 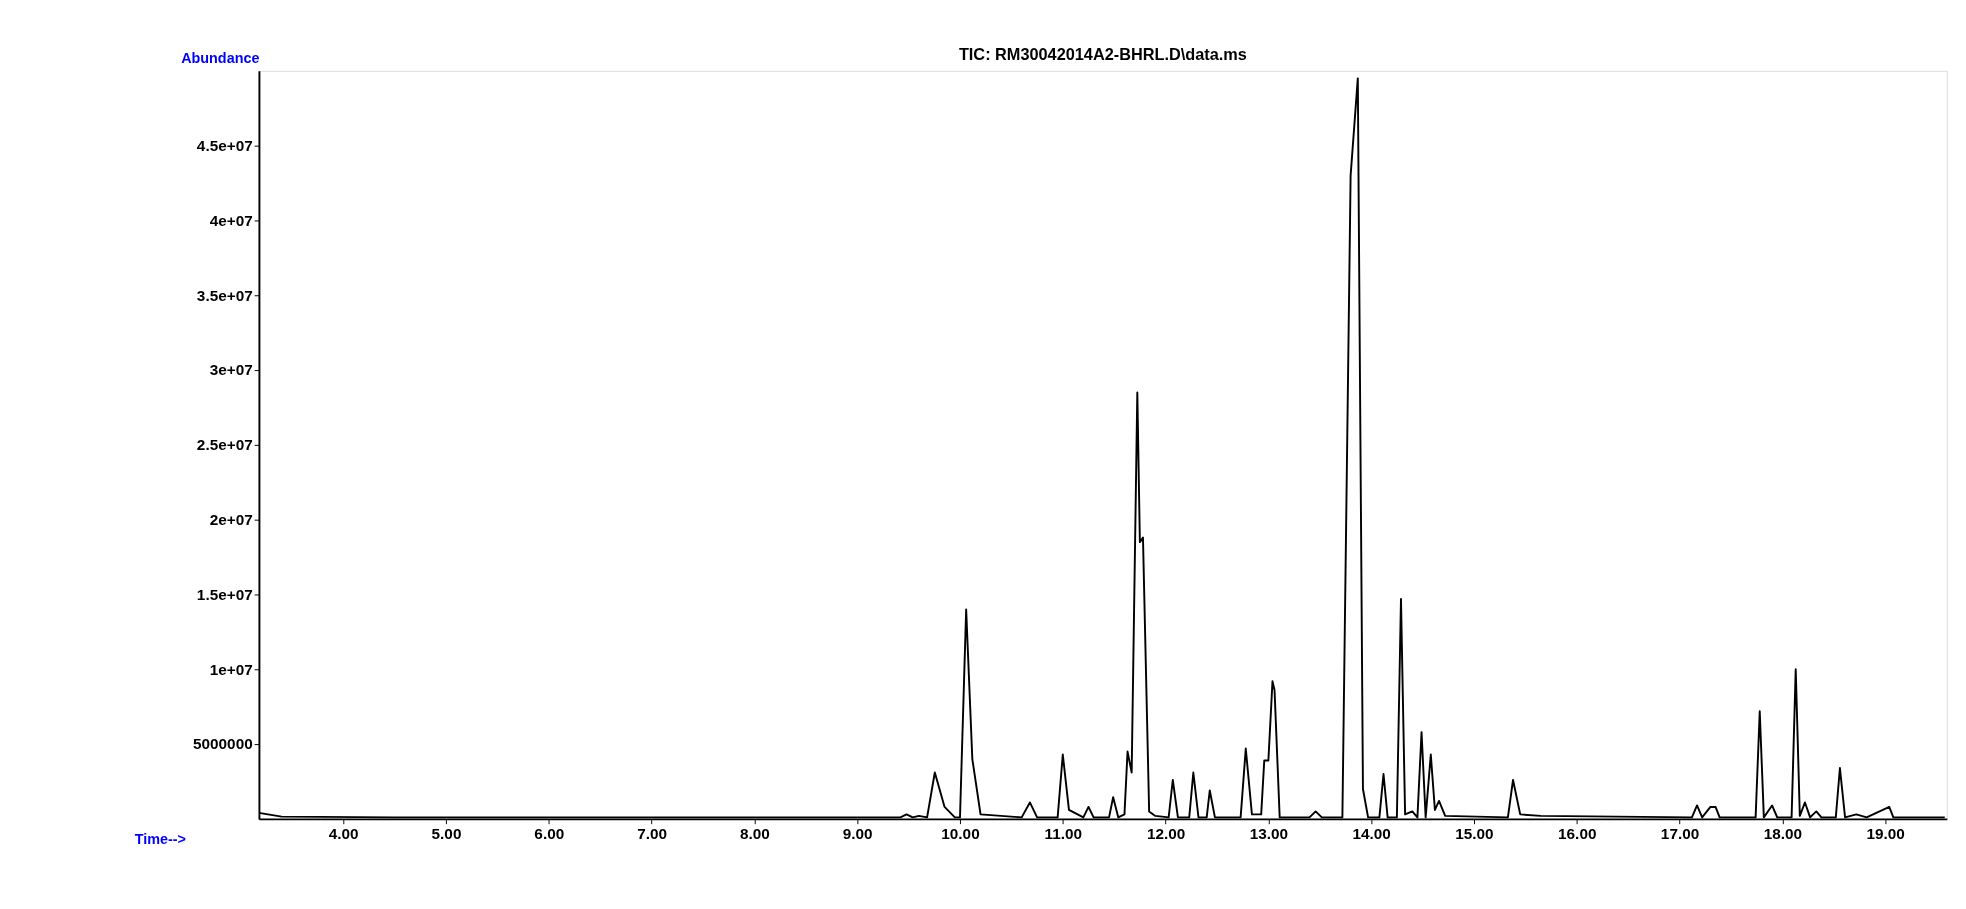 I want to click on x-tick-label: 12.00, so click(x=1166, y=833).